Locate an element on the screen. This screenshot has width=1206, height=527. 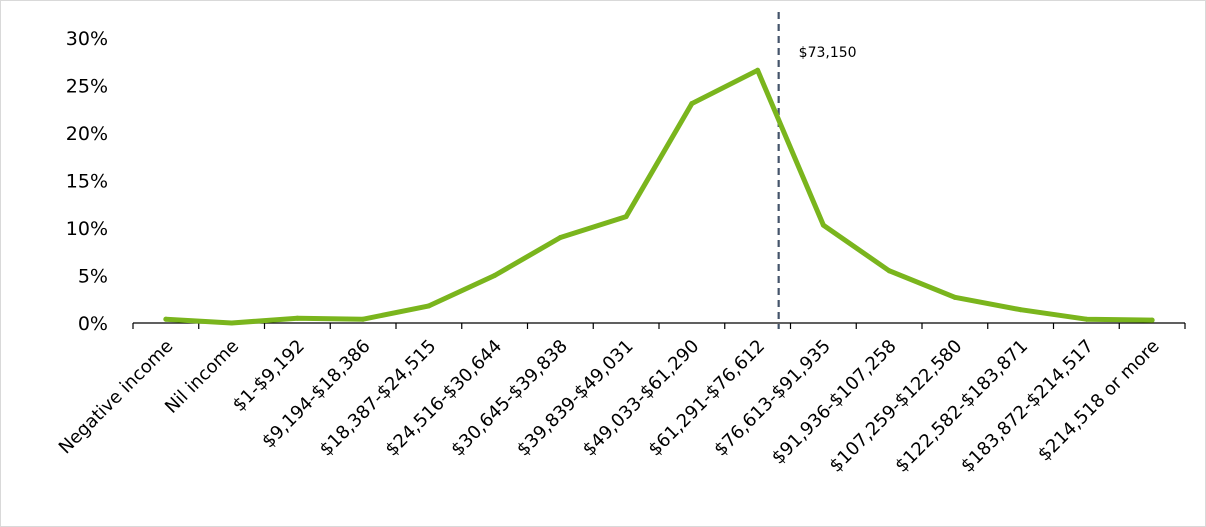
y-tick-label: 5% is located at coordinates (93, 277).